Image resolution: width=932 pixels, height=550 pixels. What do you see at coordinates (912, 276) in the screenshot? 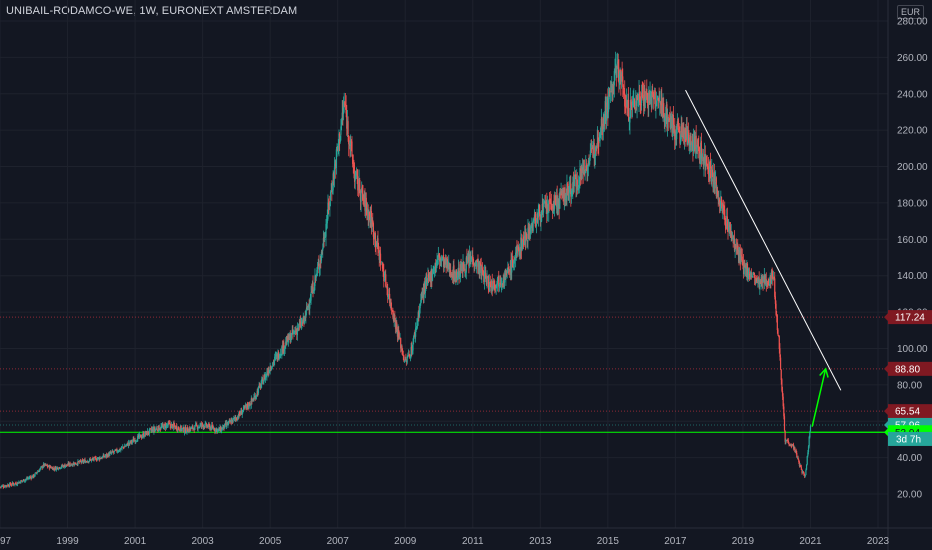
I see `y-tick-label: 140.00` at bounding box center [912, 276].